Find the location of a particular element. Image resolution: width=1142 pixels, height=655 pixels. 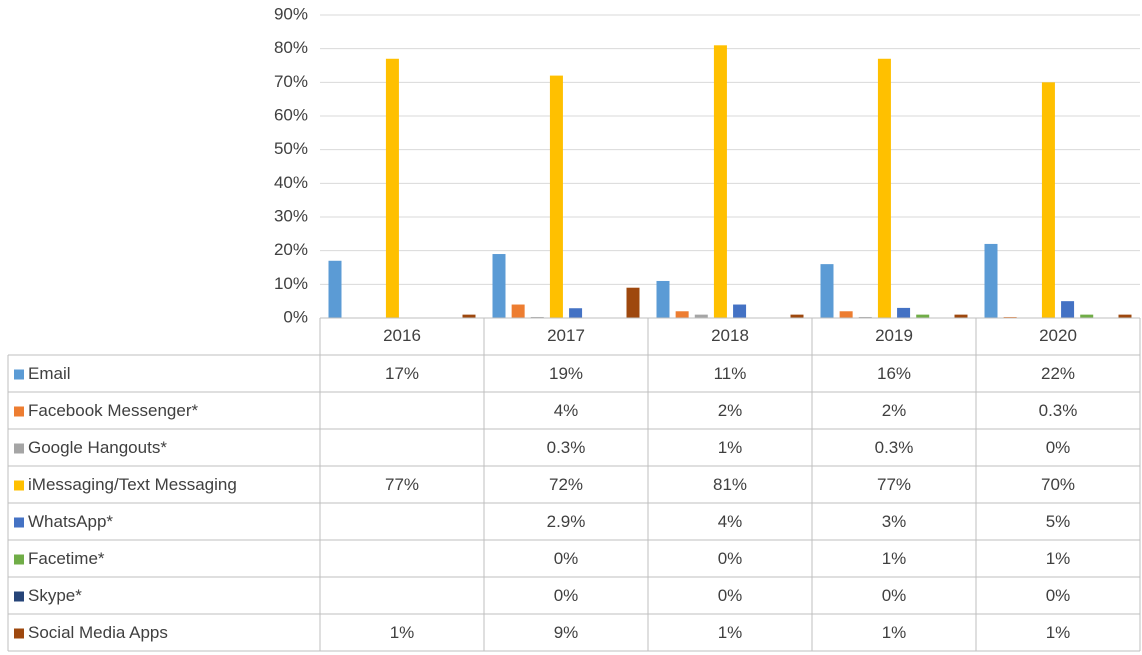

data-label: 16% is located at coordinates (894, 373).